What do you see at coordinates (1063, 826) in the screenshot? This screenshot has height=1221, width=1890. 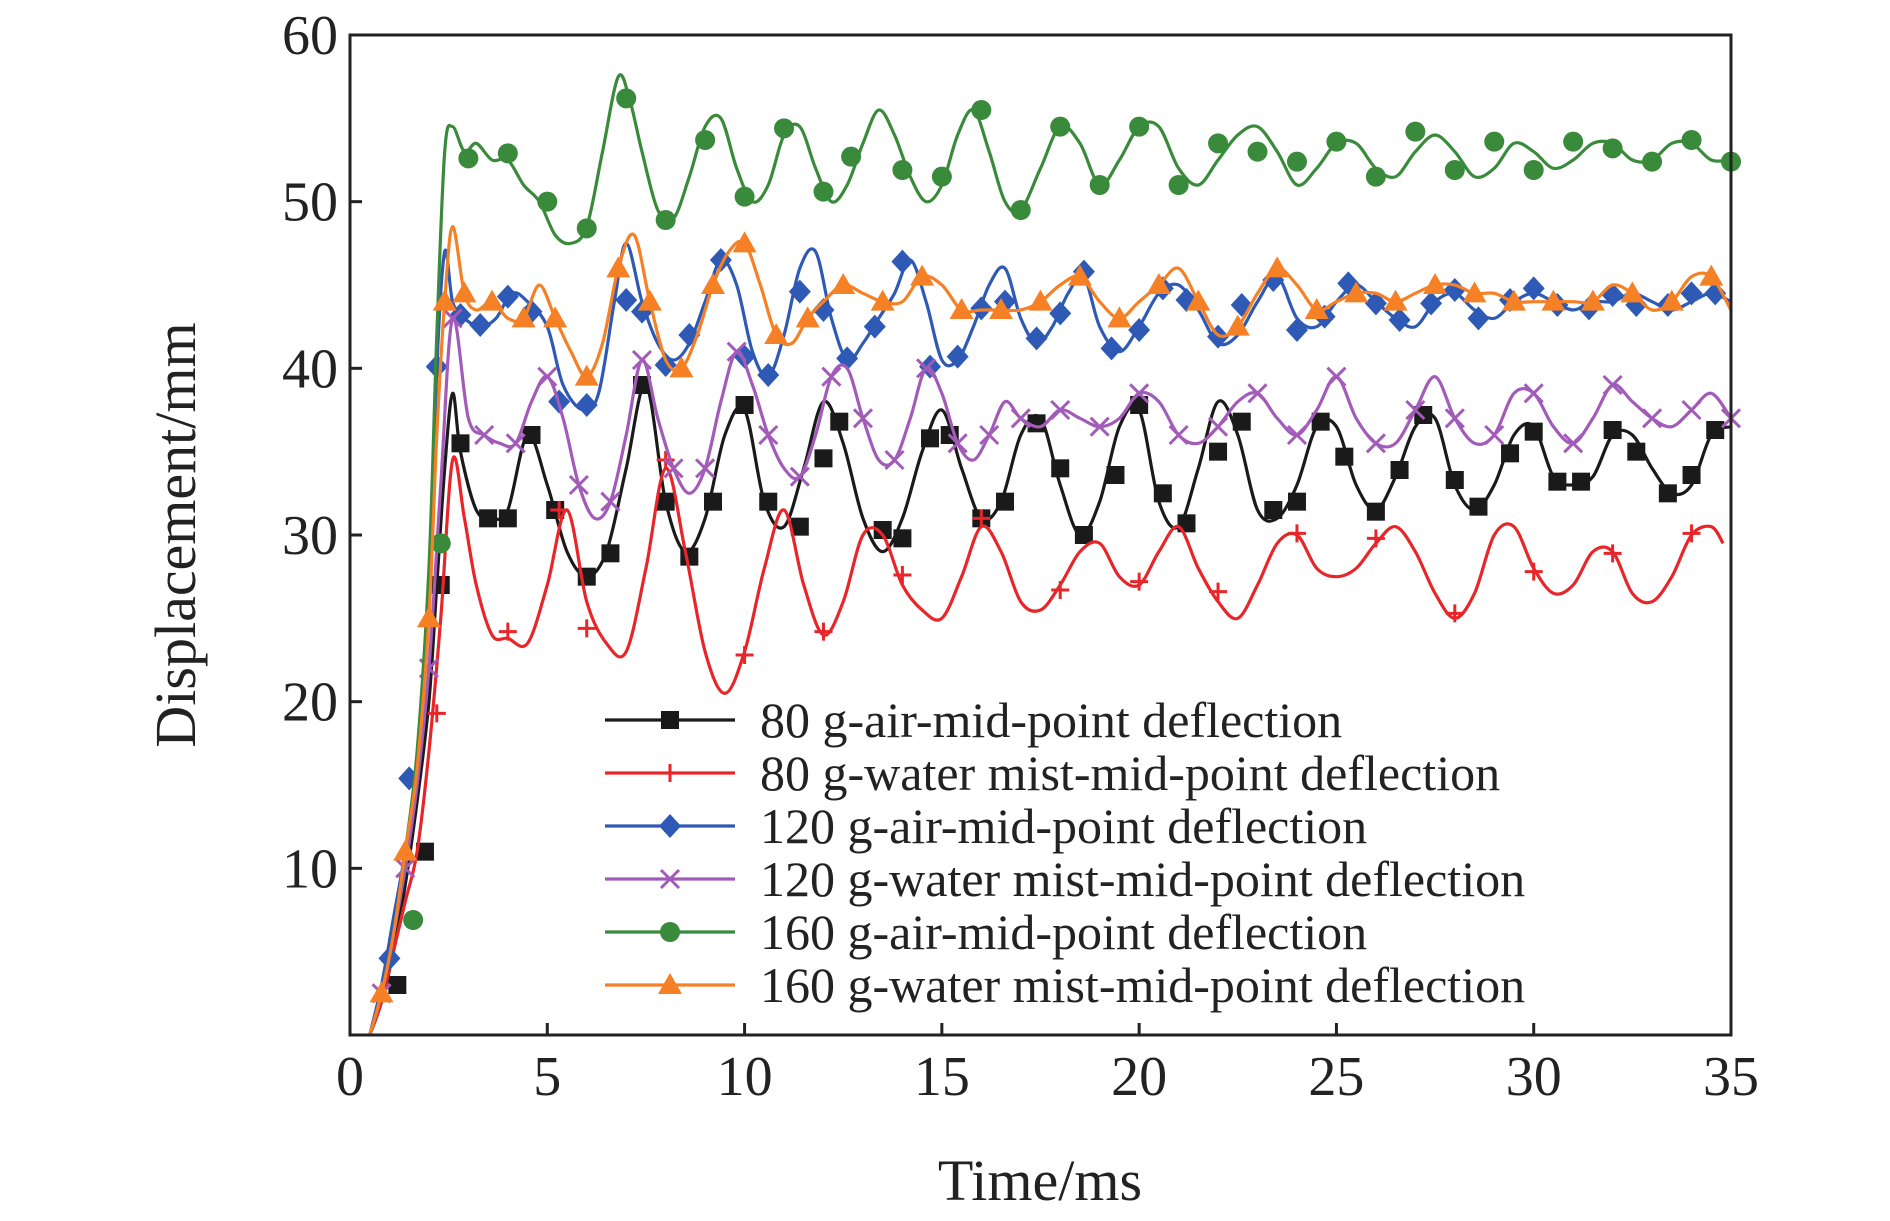 I see `legend-label: 120 g-air-mid-point deflection` at bounding box center [1063, 826].